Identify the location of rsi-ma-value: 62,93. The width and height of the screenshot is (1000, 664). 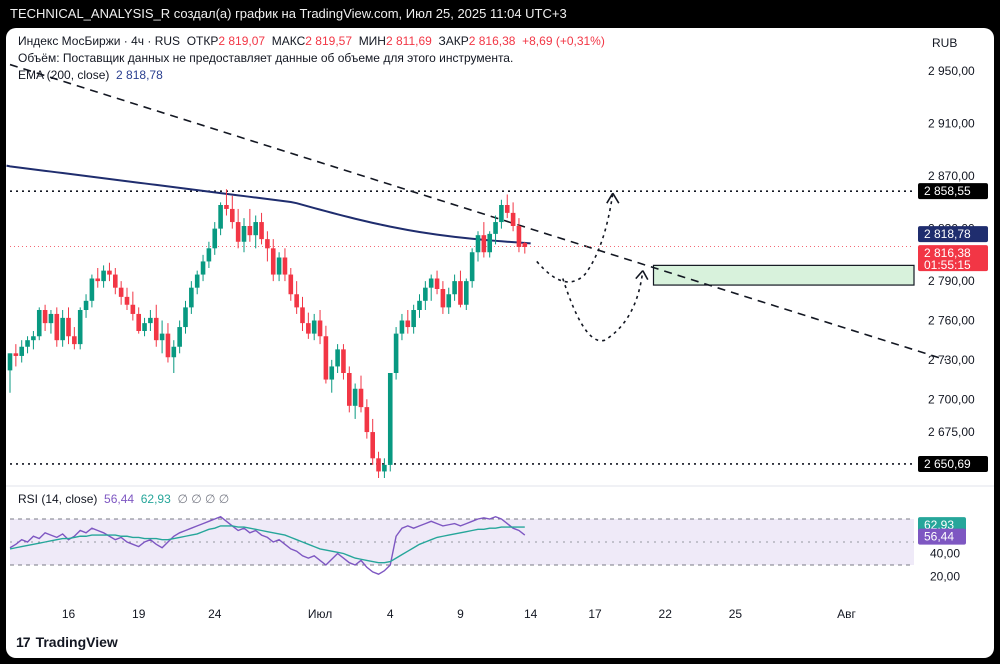
(155, 499).